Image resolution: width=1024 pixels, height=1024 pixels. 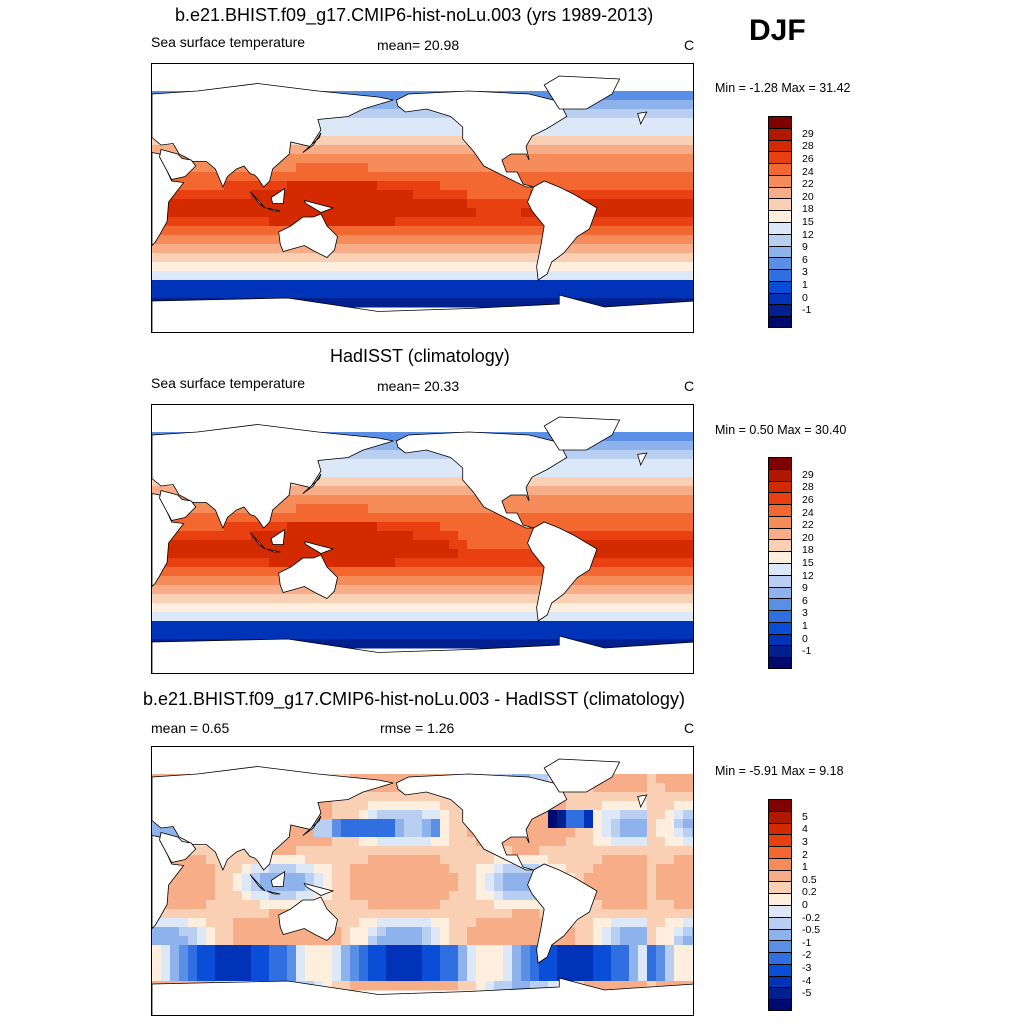 What do you see at coordinates (273, 892) in the screenshot?
I see `land-outline` at bounding box center [273, 892].